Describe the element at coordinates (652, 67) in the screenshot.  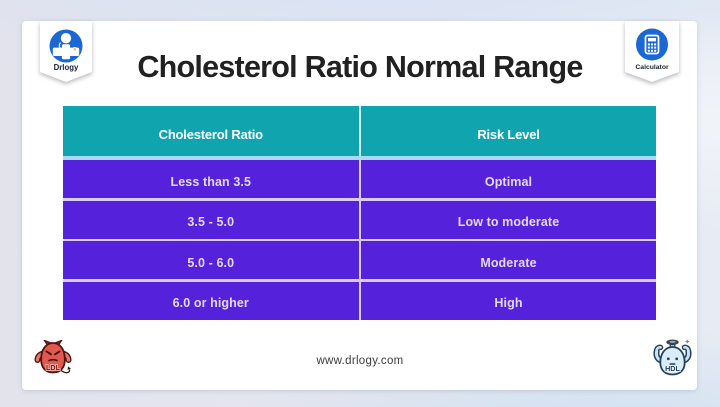
I see `svg-text: Calculator` at that location.